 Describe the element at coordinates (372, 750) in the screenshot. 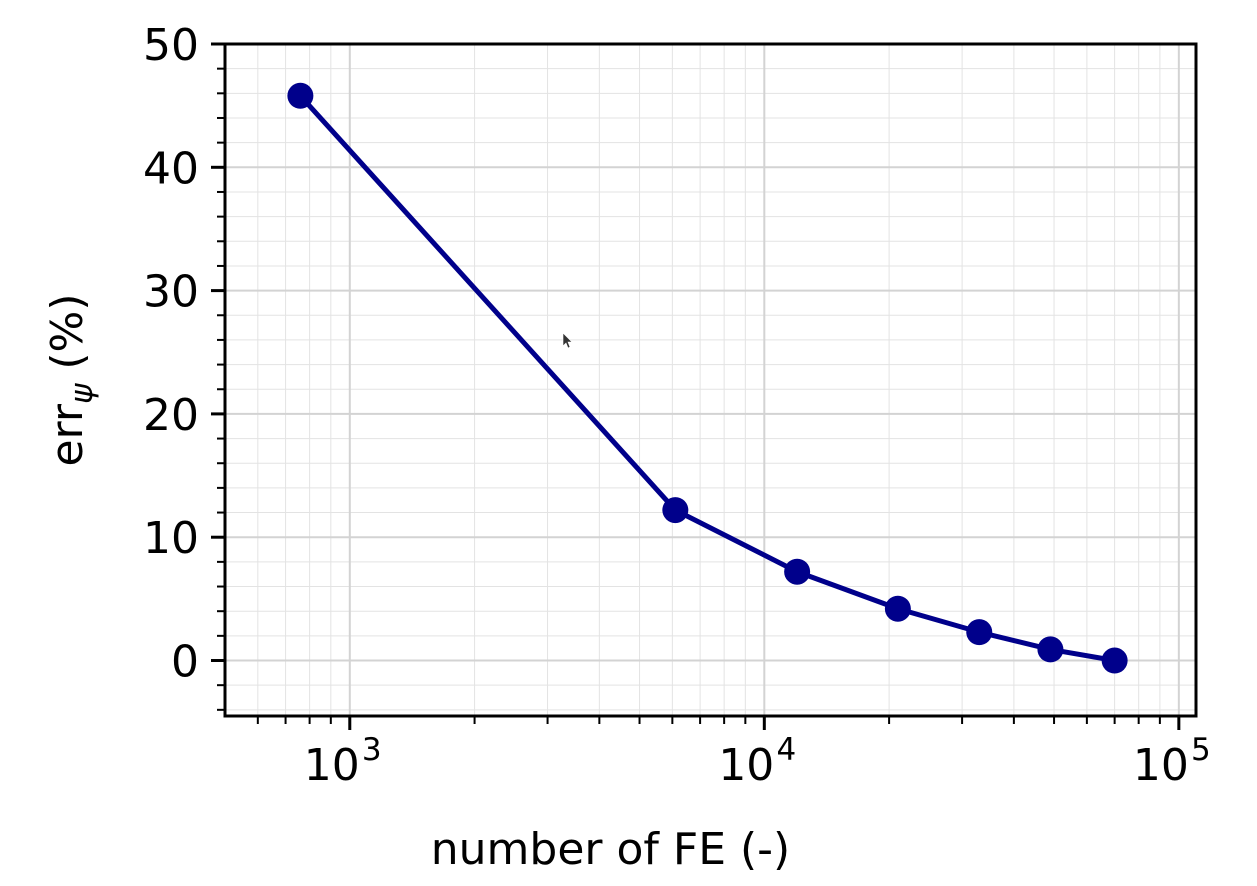

I see `x-tick-exponent: 3` at that location.